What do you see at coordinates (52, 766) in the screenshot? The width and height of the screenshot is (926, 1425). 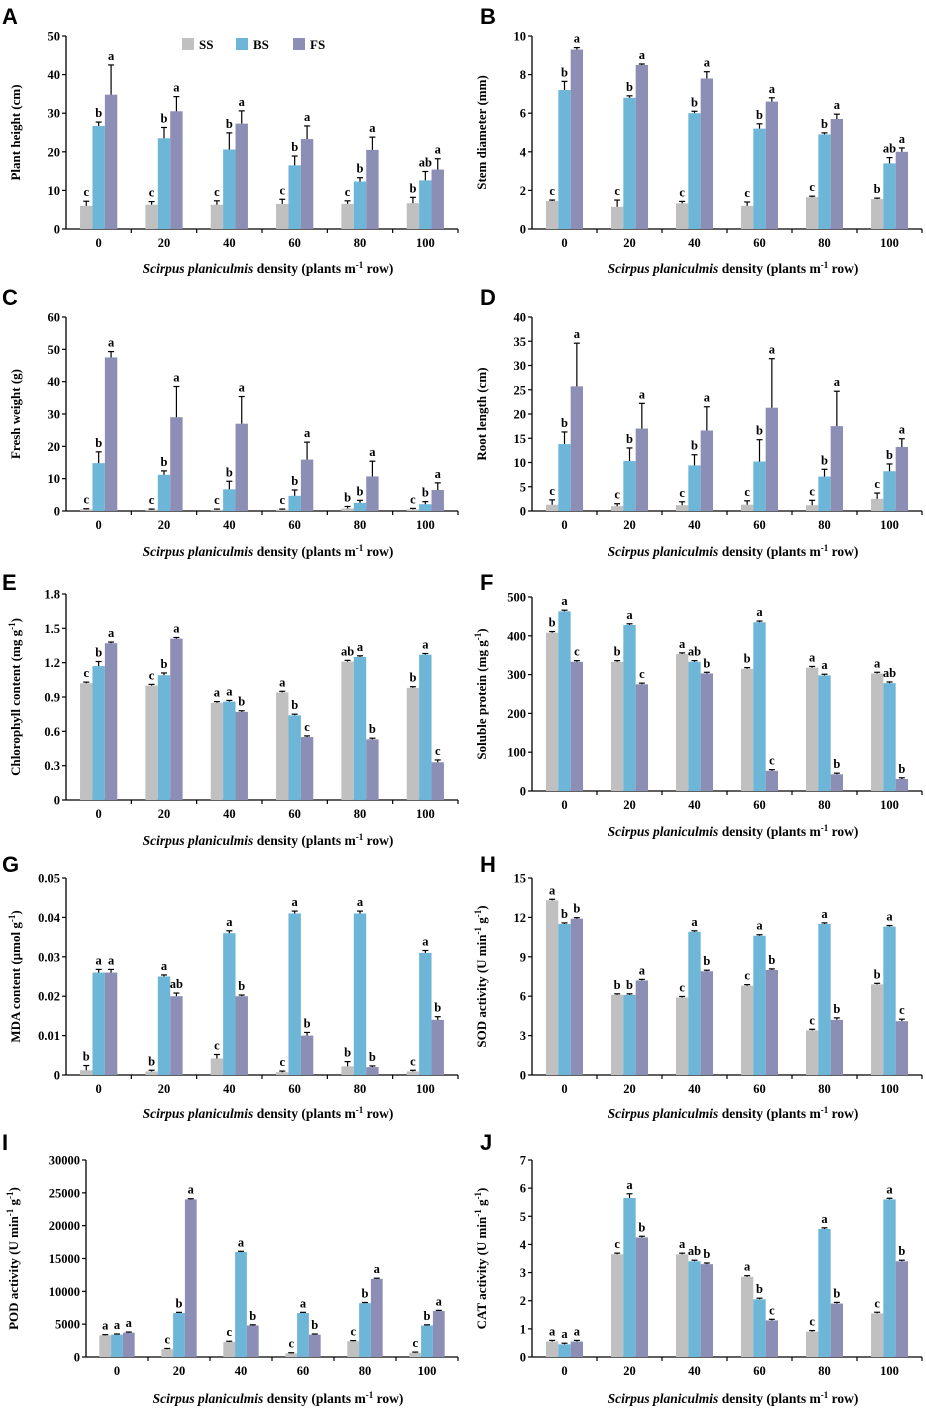 I see `y-tick-label: 0.3` at bounding box center [52, 766].